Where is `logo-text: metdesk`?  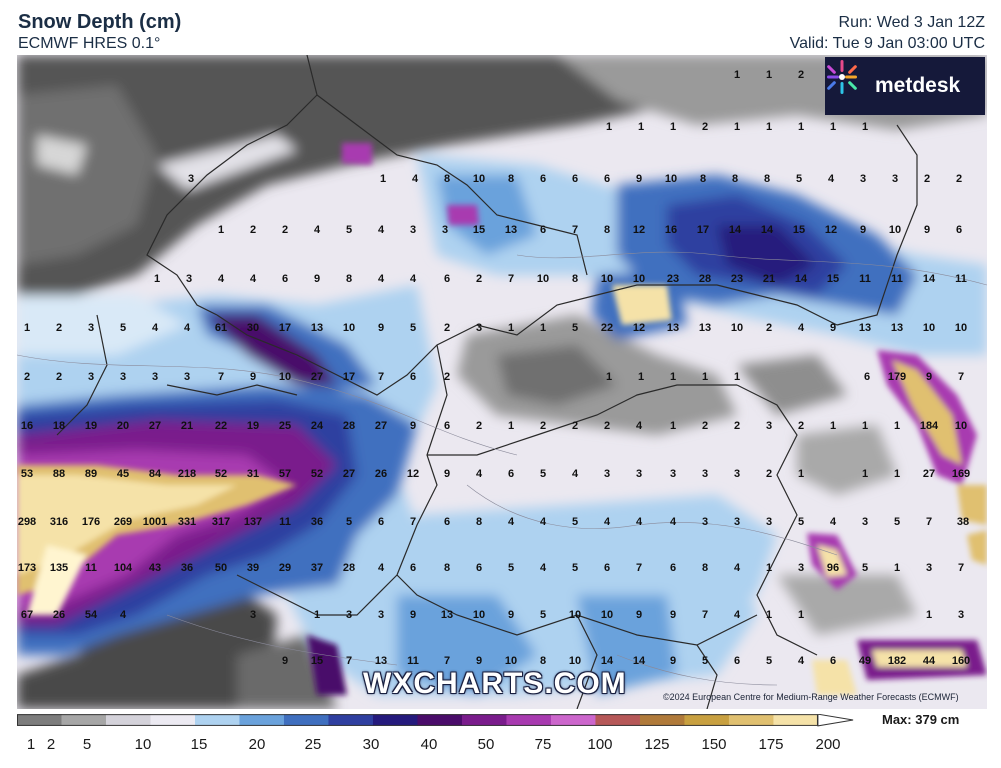 logo-text: metdesk is located at coordinates (918, 85).